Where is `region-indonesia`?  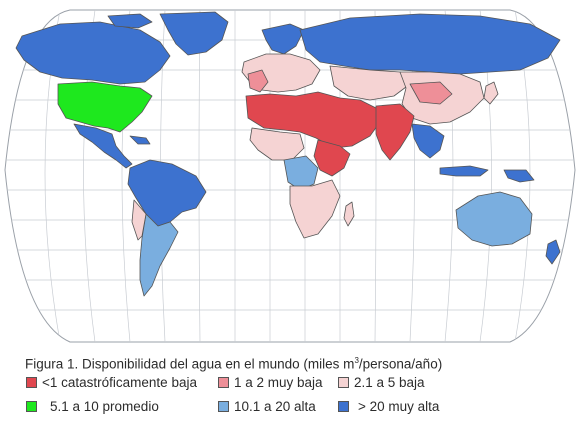
region-indonesia is located at coordinates (464, 171).